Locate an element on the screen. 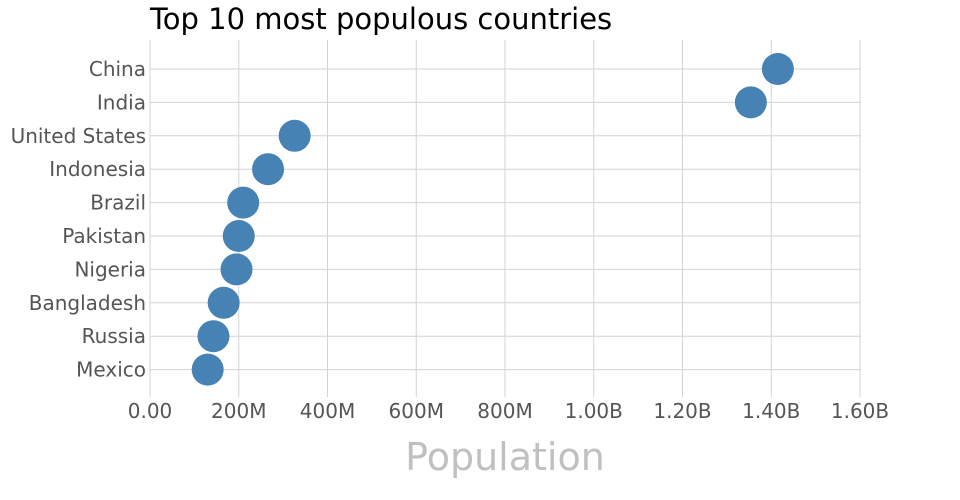 This screenshot has width=960, height=500. y-tick-label: Indonesia is located at coordinates (97, 169).